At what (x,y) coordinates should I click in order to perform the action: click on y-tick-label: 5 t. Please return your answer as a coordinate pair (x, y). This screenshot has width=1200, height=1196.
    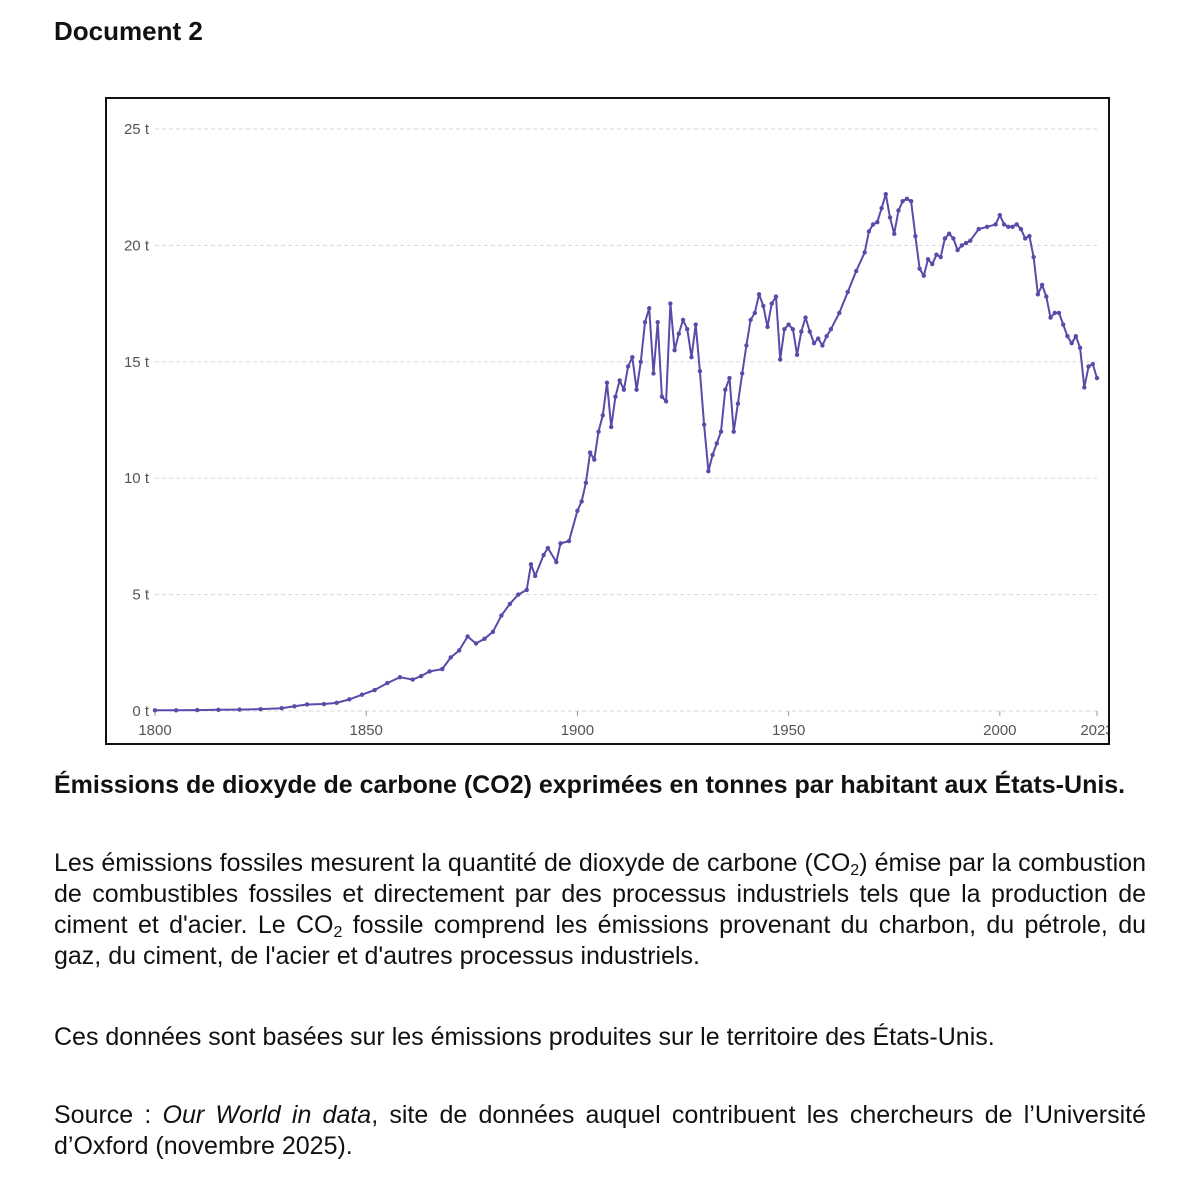
    Looking at the image, I should click on (141, 595).